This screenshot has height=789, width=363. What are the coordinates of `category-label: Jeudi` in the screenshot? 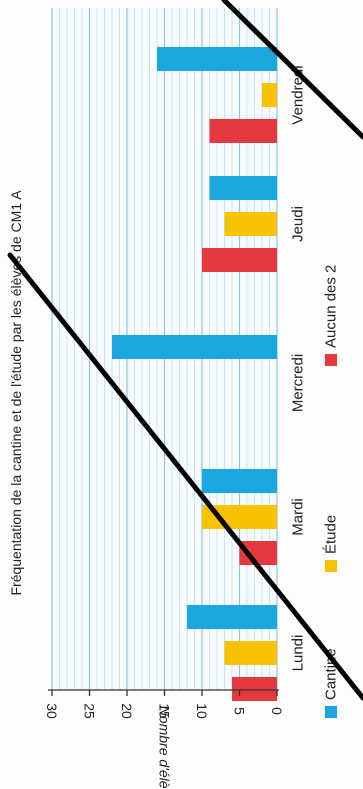 It's located at (298, 224).